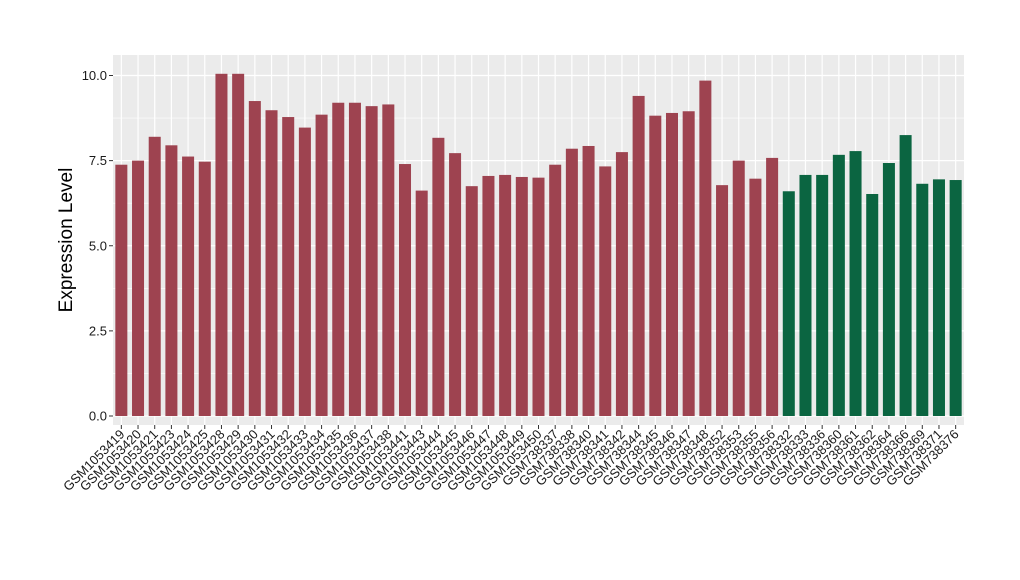  Describe the element at coordinates (121, 290) in the screenshot. I see `bar-GSM1053419` at that location.